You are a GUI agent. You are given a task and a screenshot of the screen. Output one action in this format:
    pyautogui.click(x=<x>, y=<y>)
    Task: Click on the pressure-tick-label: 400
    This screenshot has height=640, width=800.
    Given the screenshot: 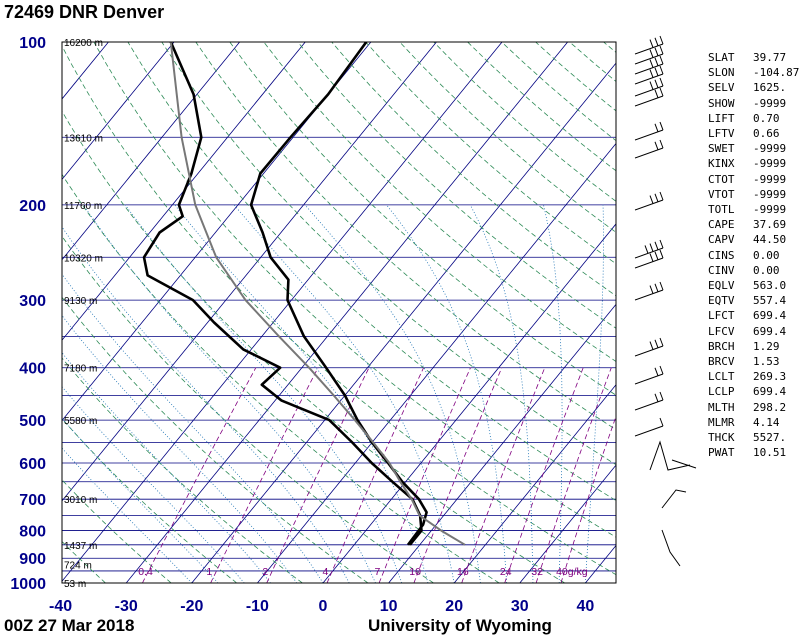 What is the action you would take?
    pyautogui.click(x=32, y=369)
    